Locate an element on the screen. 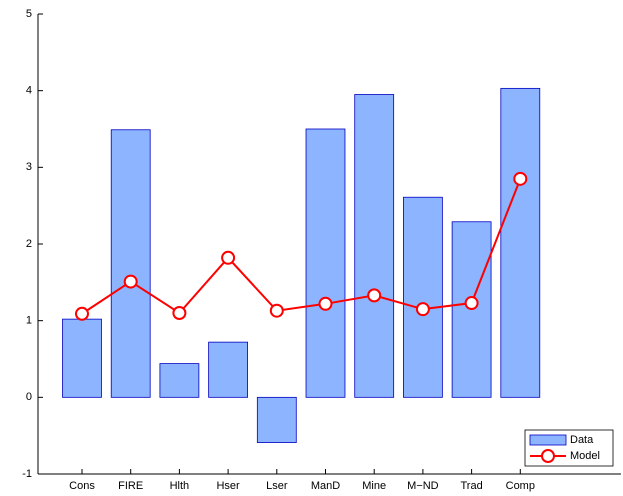 The width and height of the screenshot is (623, 496). y-tick-label: 0 is located at coordinates (29, 397).